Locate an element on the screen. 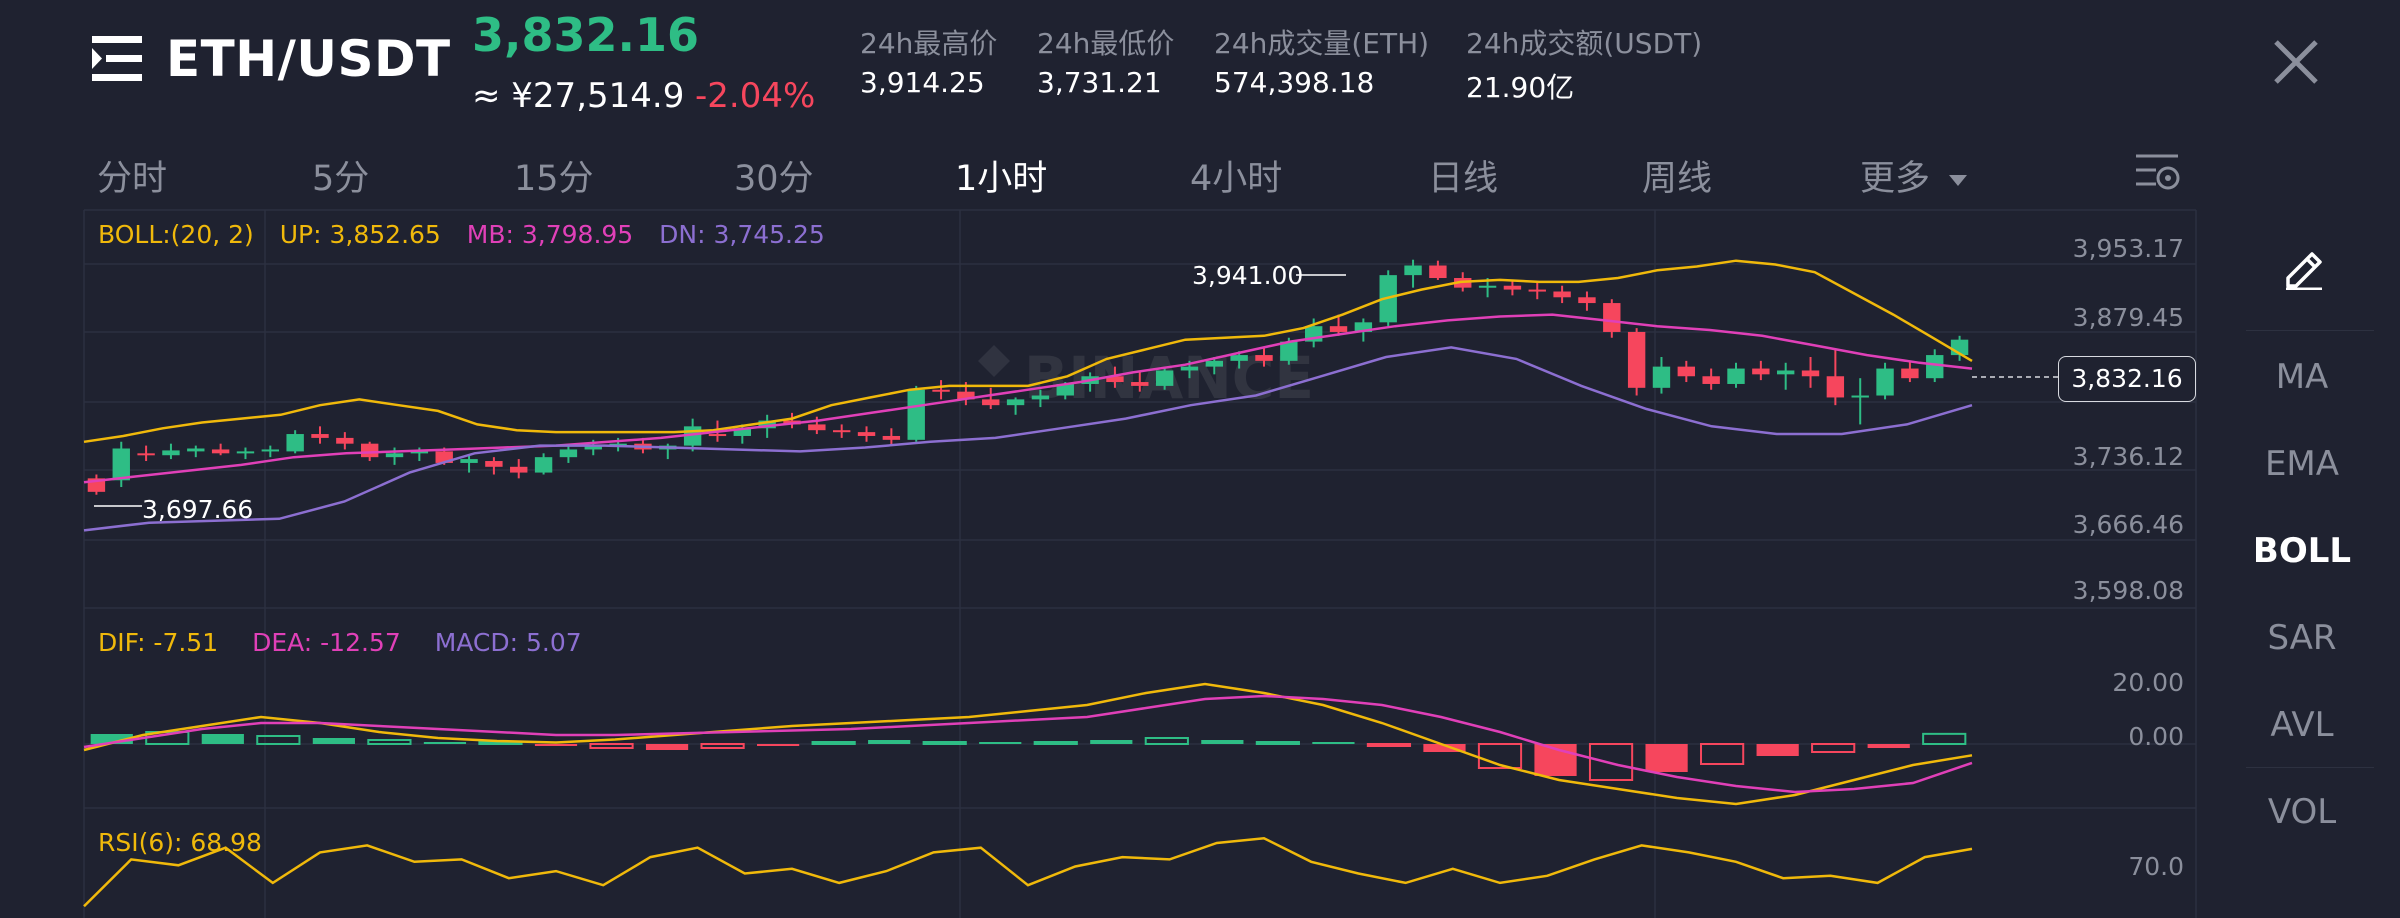 This screenshot has height=918, width=2400. rsi-tick: 70.0 is located at coordinates (2156, 866).